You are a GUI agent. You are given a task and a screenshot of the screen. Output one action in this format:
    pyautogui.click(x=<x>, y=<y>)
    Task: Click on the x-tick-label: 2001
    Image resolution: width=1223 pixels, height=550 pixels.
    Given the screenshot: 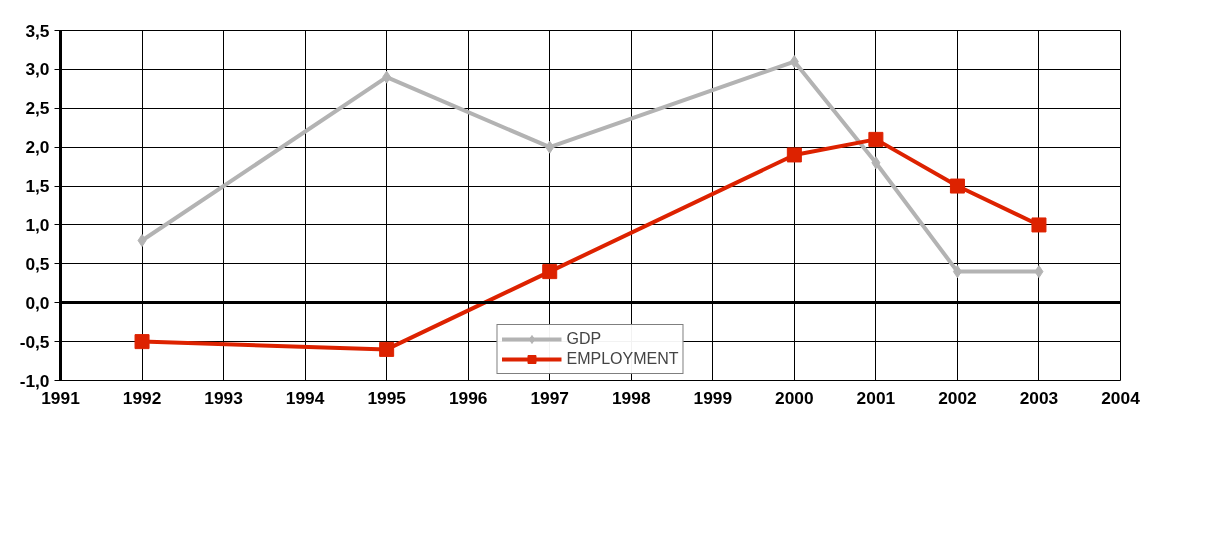 What is the action you would take?
    pyautogui.click(x=876, y=397)
    